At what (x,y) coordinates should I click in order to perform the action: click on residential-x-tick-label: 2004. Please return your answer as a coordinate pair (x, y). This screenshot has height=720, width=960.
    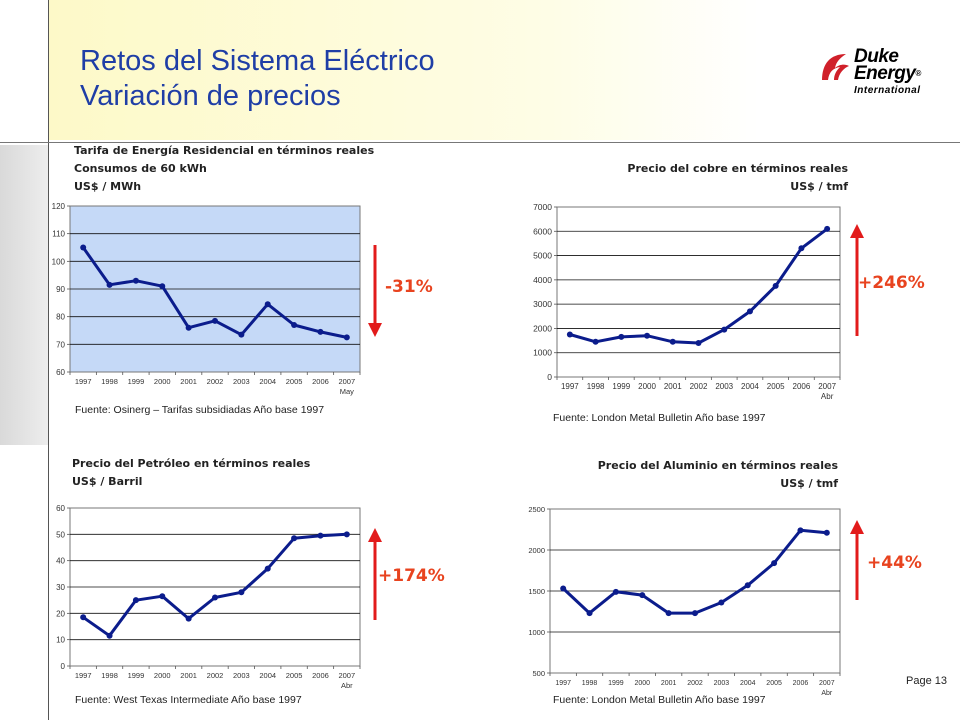
    Looking at the image, I should click on (267, 381).